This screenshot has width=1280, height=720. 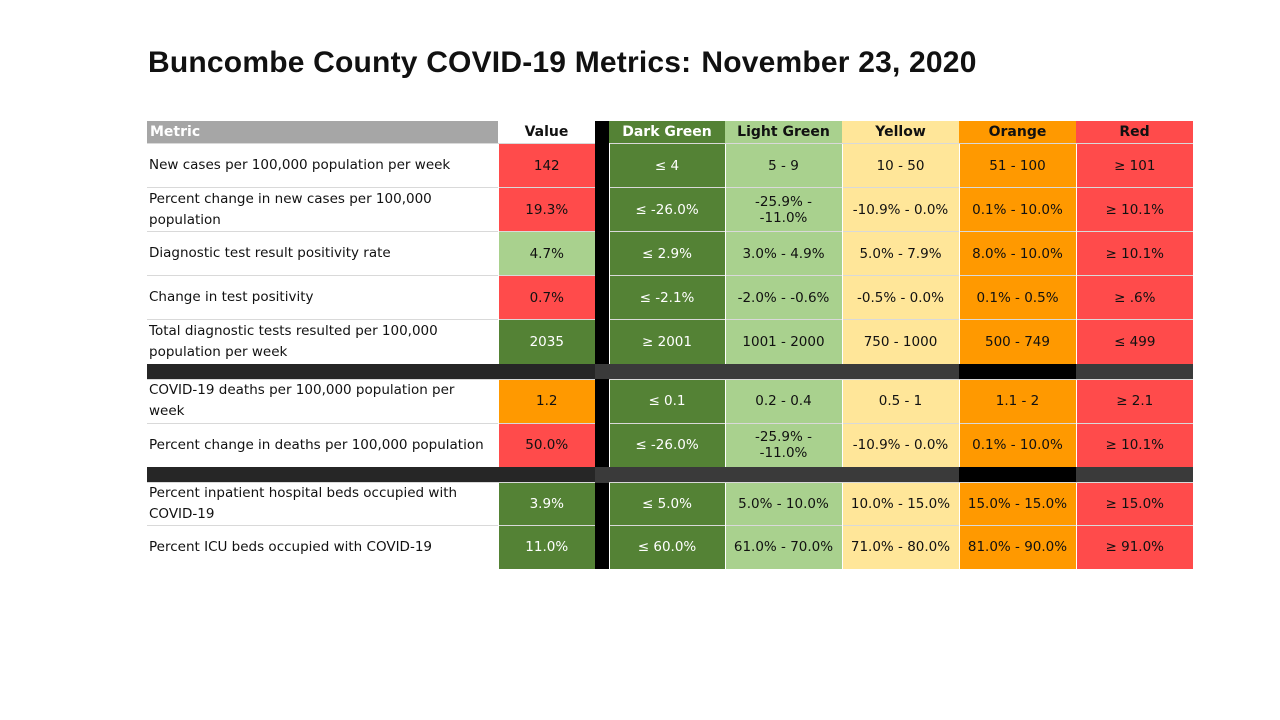 I want to click on threshold-cell: 0.2 - 0.4, so click(x=783, y=400).